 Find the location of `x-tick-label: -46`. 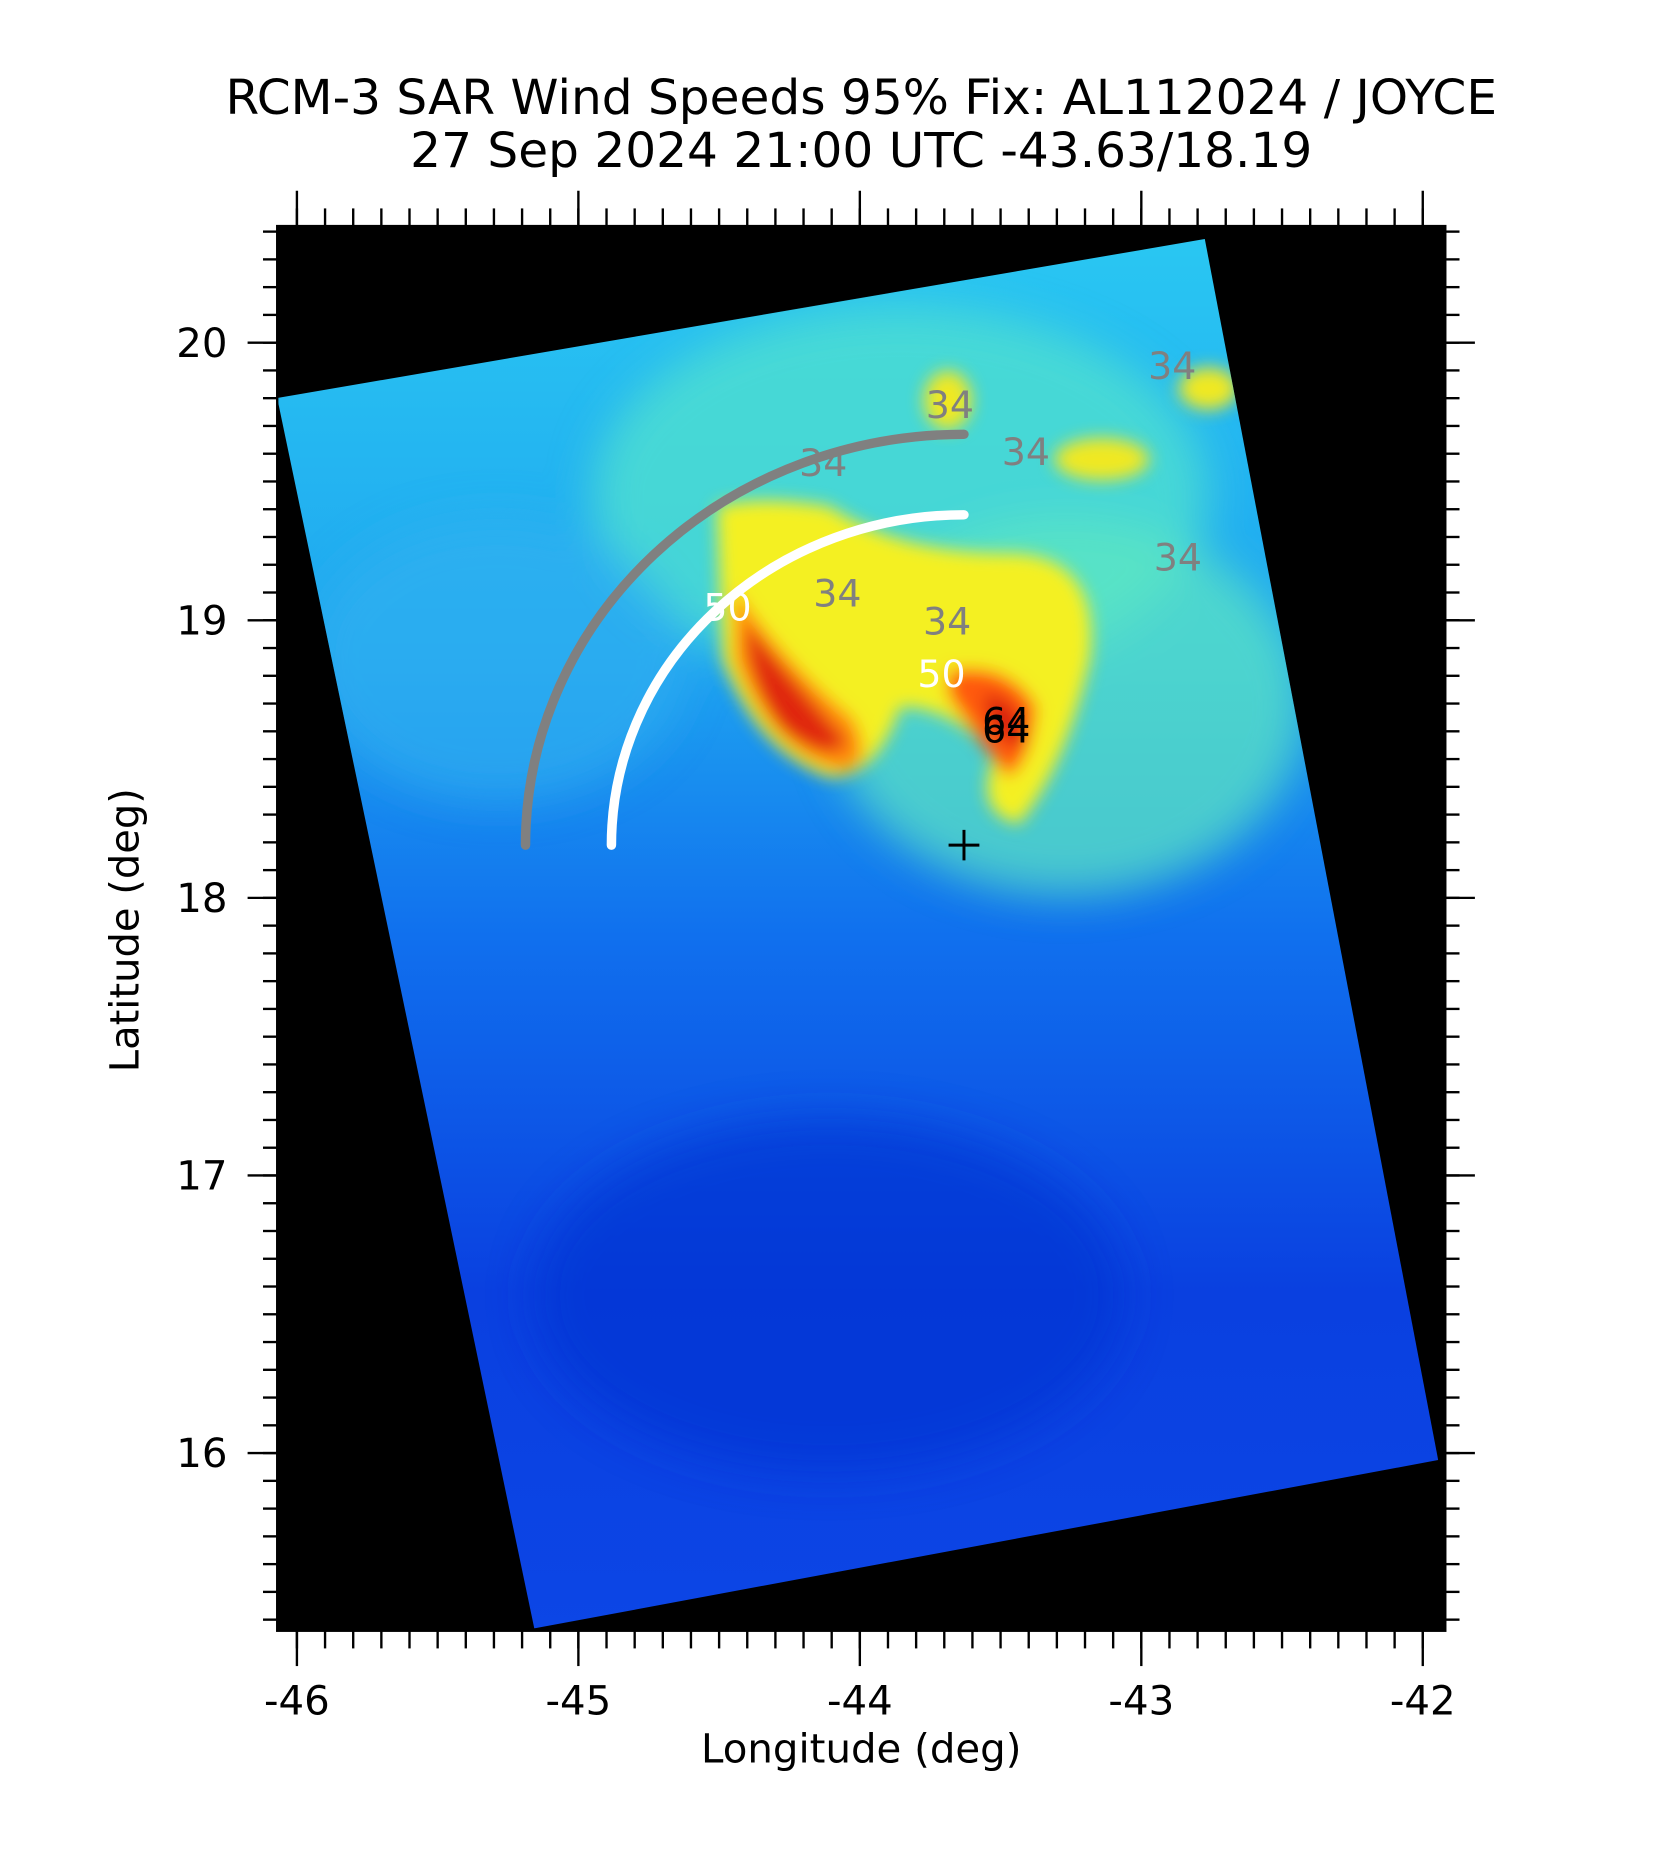

x-tick-label: -46 is located at coordinates (297, 1701).